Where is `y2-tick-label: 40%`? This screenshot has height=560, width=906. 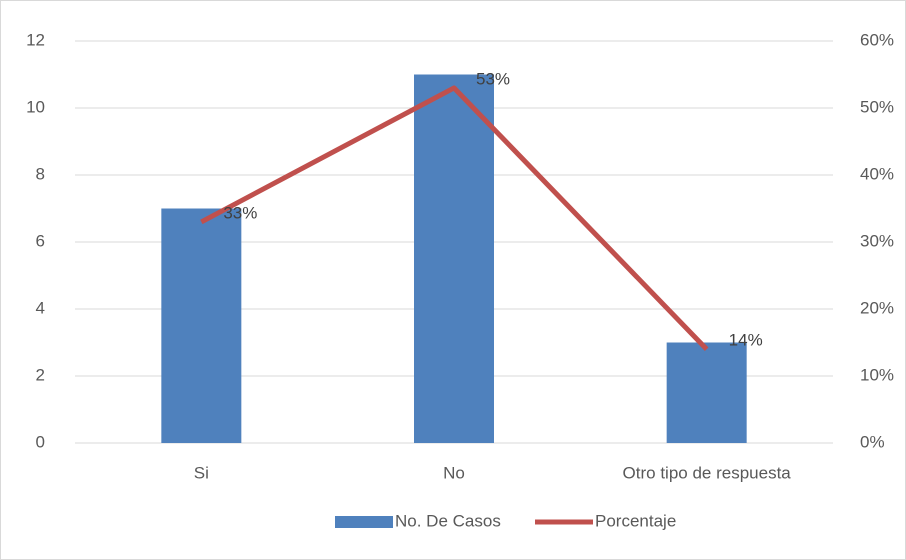 y2-tick-label: 40% is located at coordinates (877, 173).